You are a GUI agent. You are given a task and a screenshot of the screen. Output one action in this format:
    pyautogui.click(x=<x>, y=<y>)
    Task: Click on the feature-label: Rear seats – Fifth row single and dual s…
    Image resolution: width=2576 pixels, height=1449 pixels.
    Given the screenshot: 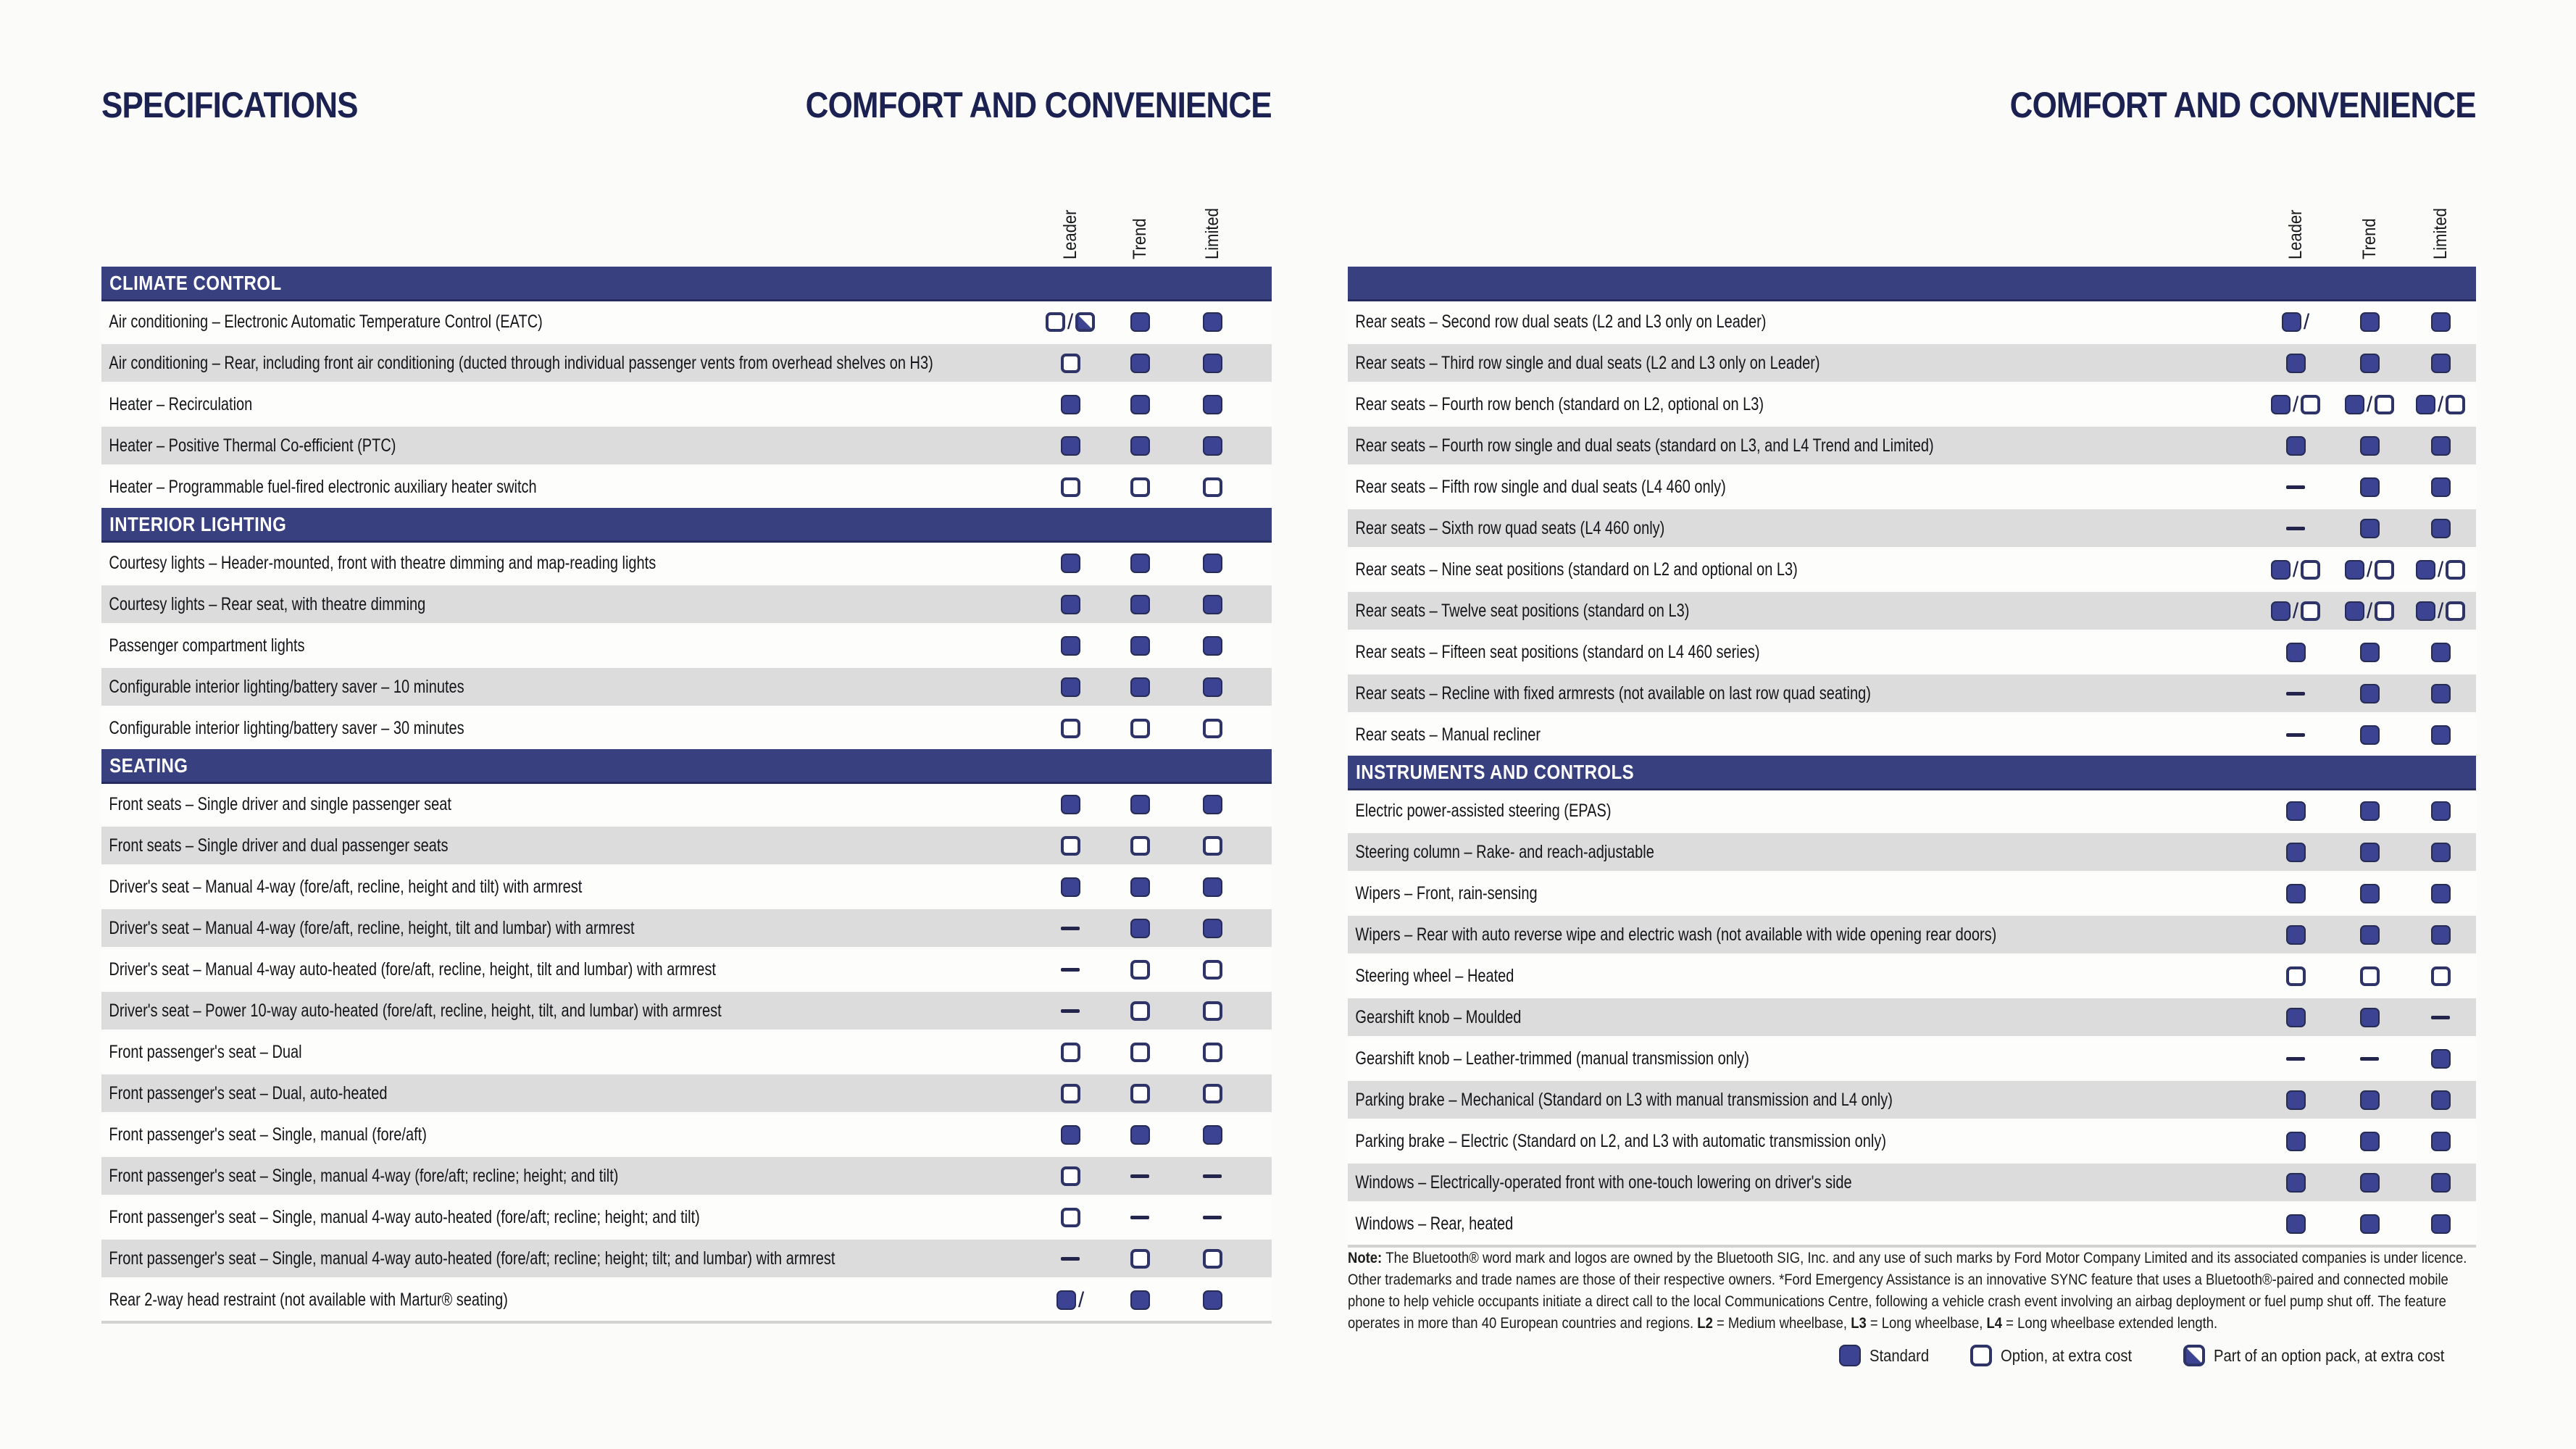 What is the action you would take?
    pyautogui.click(x=1540, y=487)
    